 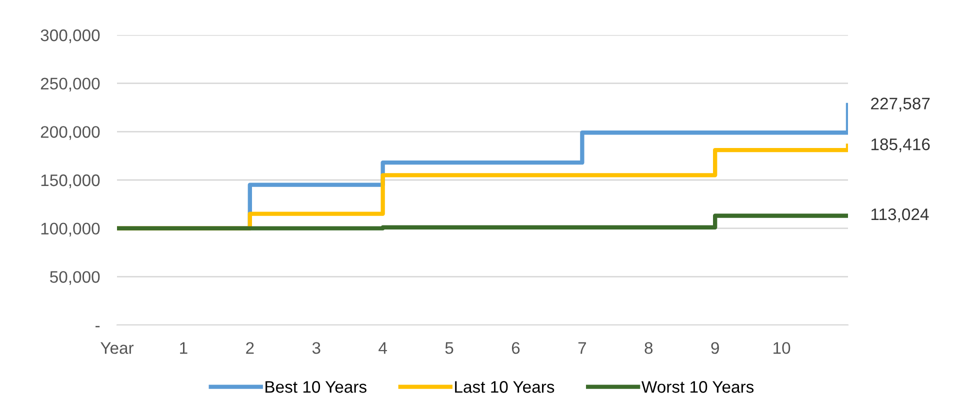 What do you see at coordinates (516, 348) in the screenshot?
I see `x-tick-label: 6` at bounding box center [516, 348].